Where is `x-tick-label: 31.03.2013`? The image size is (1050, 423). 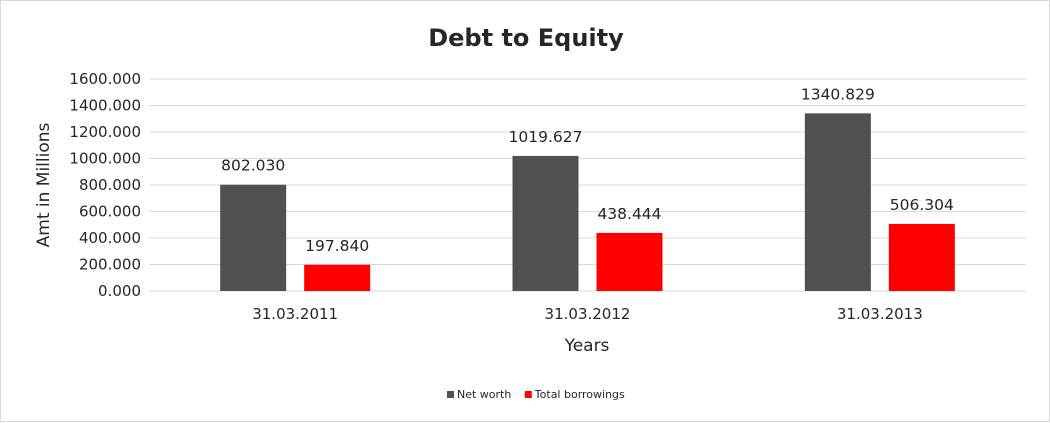
x-tick-label: 31.03.2013 is located at coordinates (880, 314).